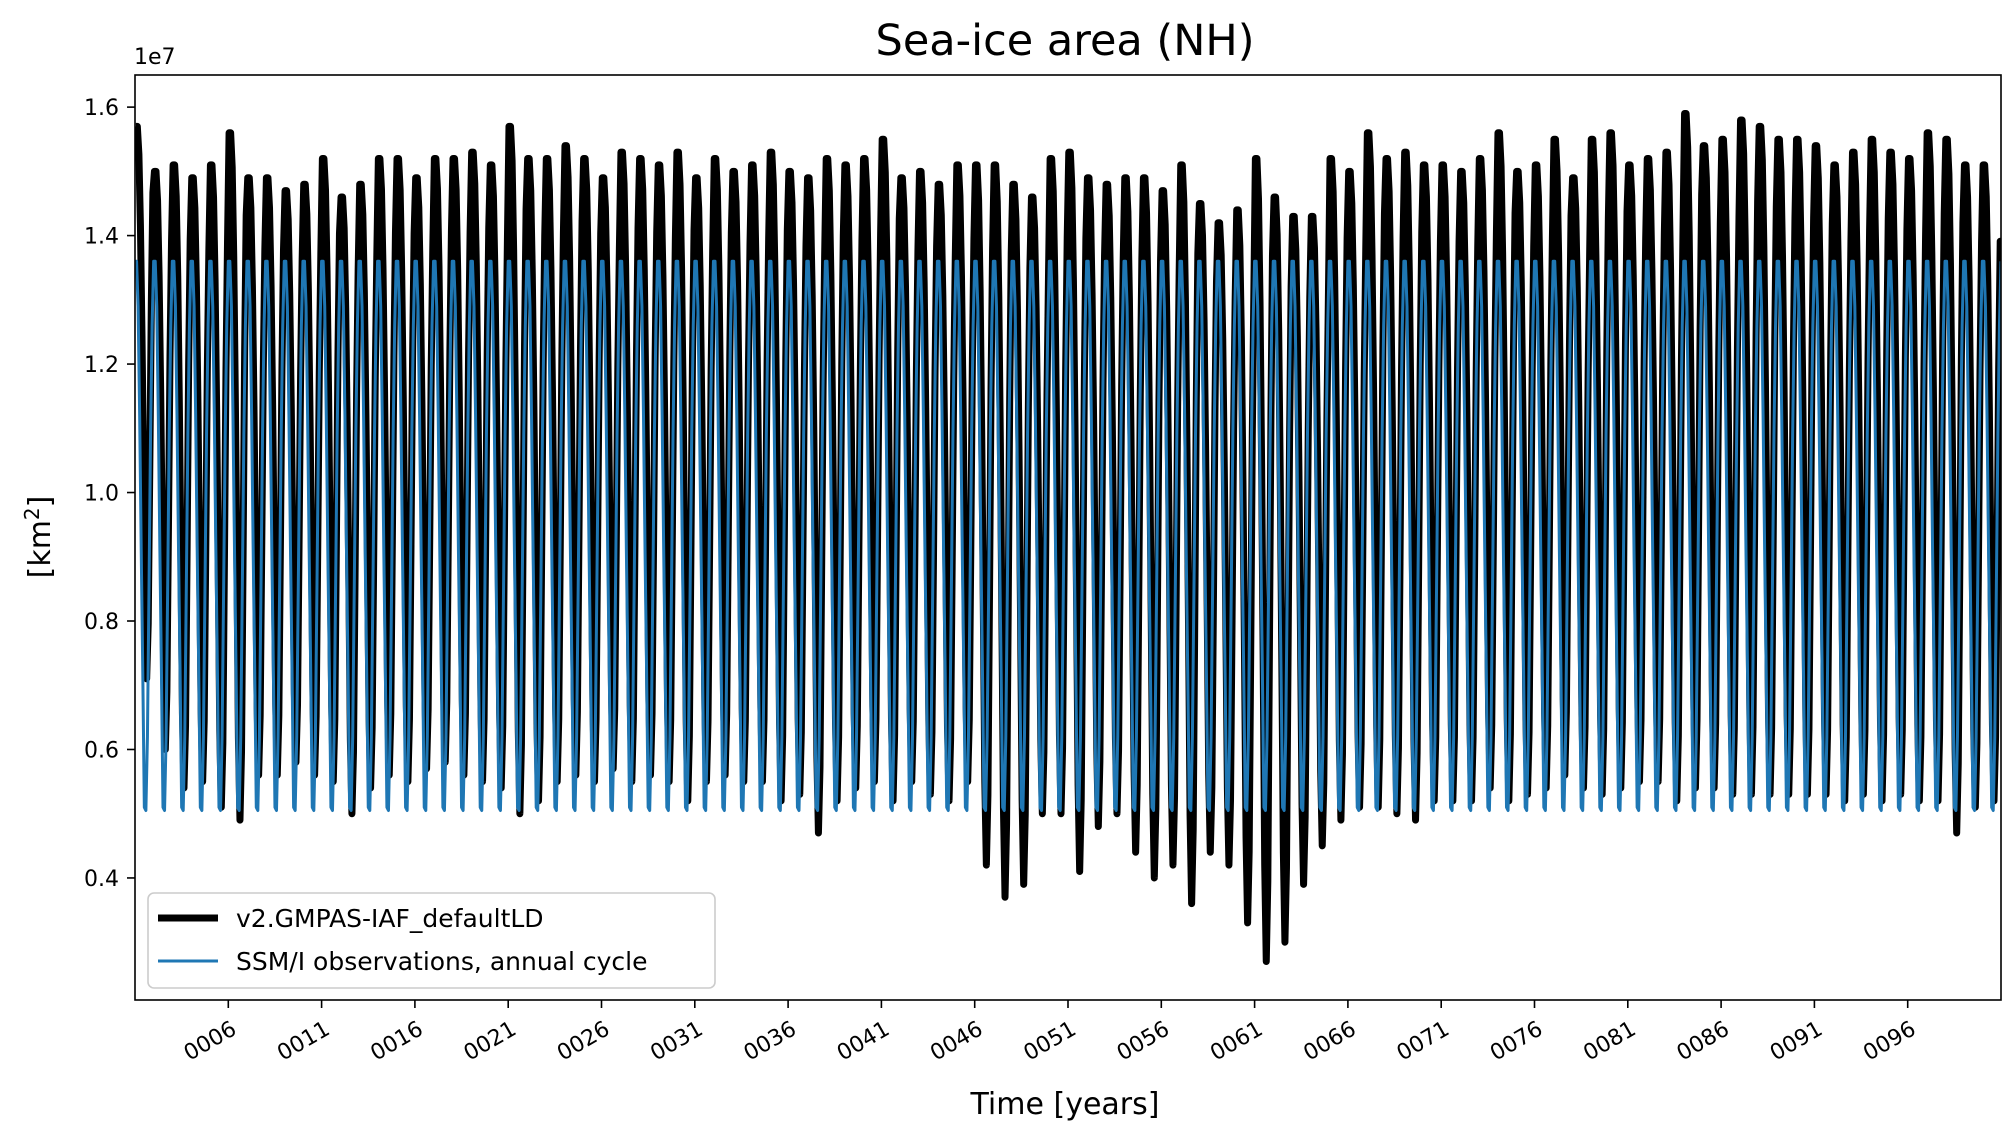 This screenshot has width=2013, height=1141. Describe the element at coordinates (863, 1042) in the screenshot. I see `x-tick-label: 0041` at that location.